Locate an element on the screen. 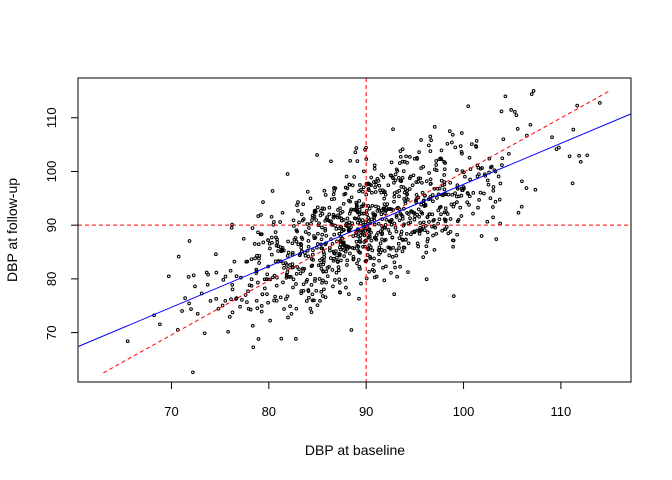  y-tick-label: 100 is located at coordinates (51, 172).